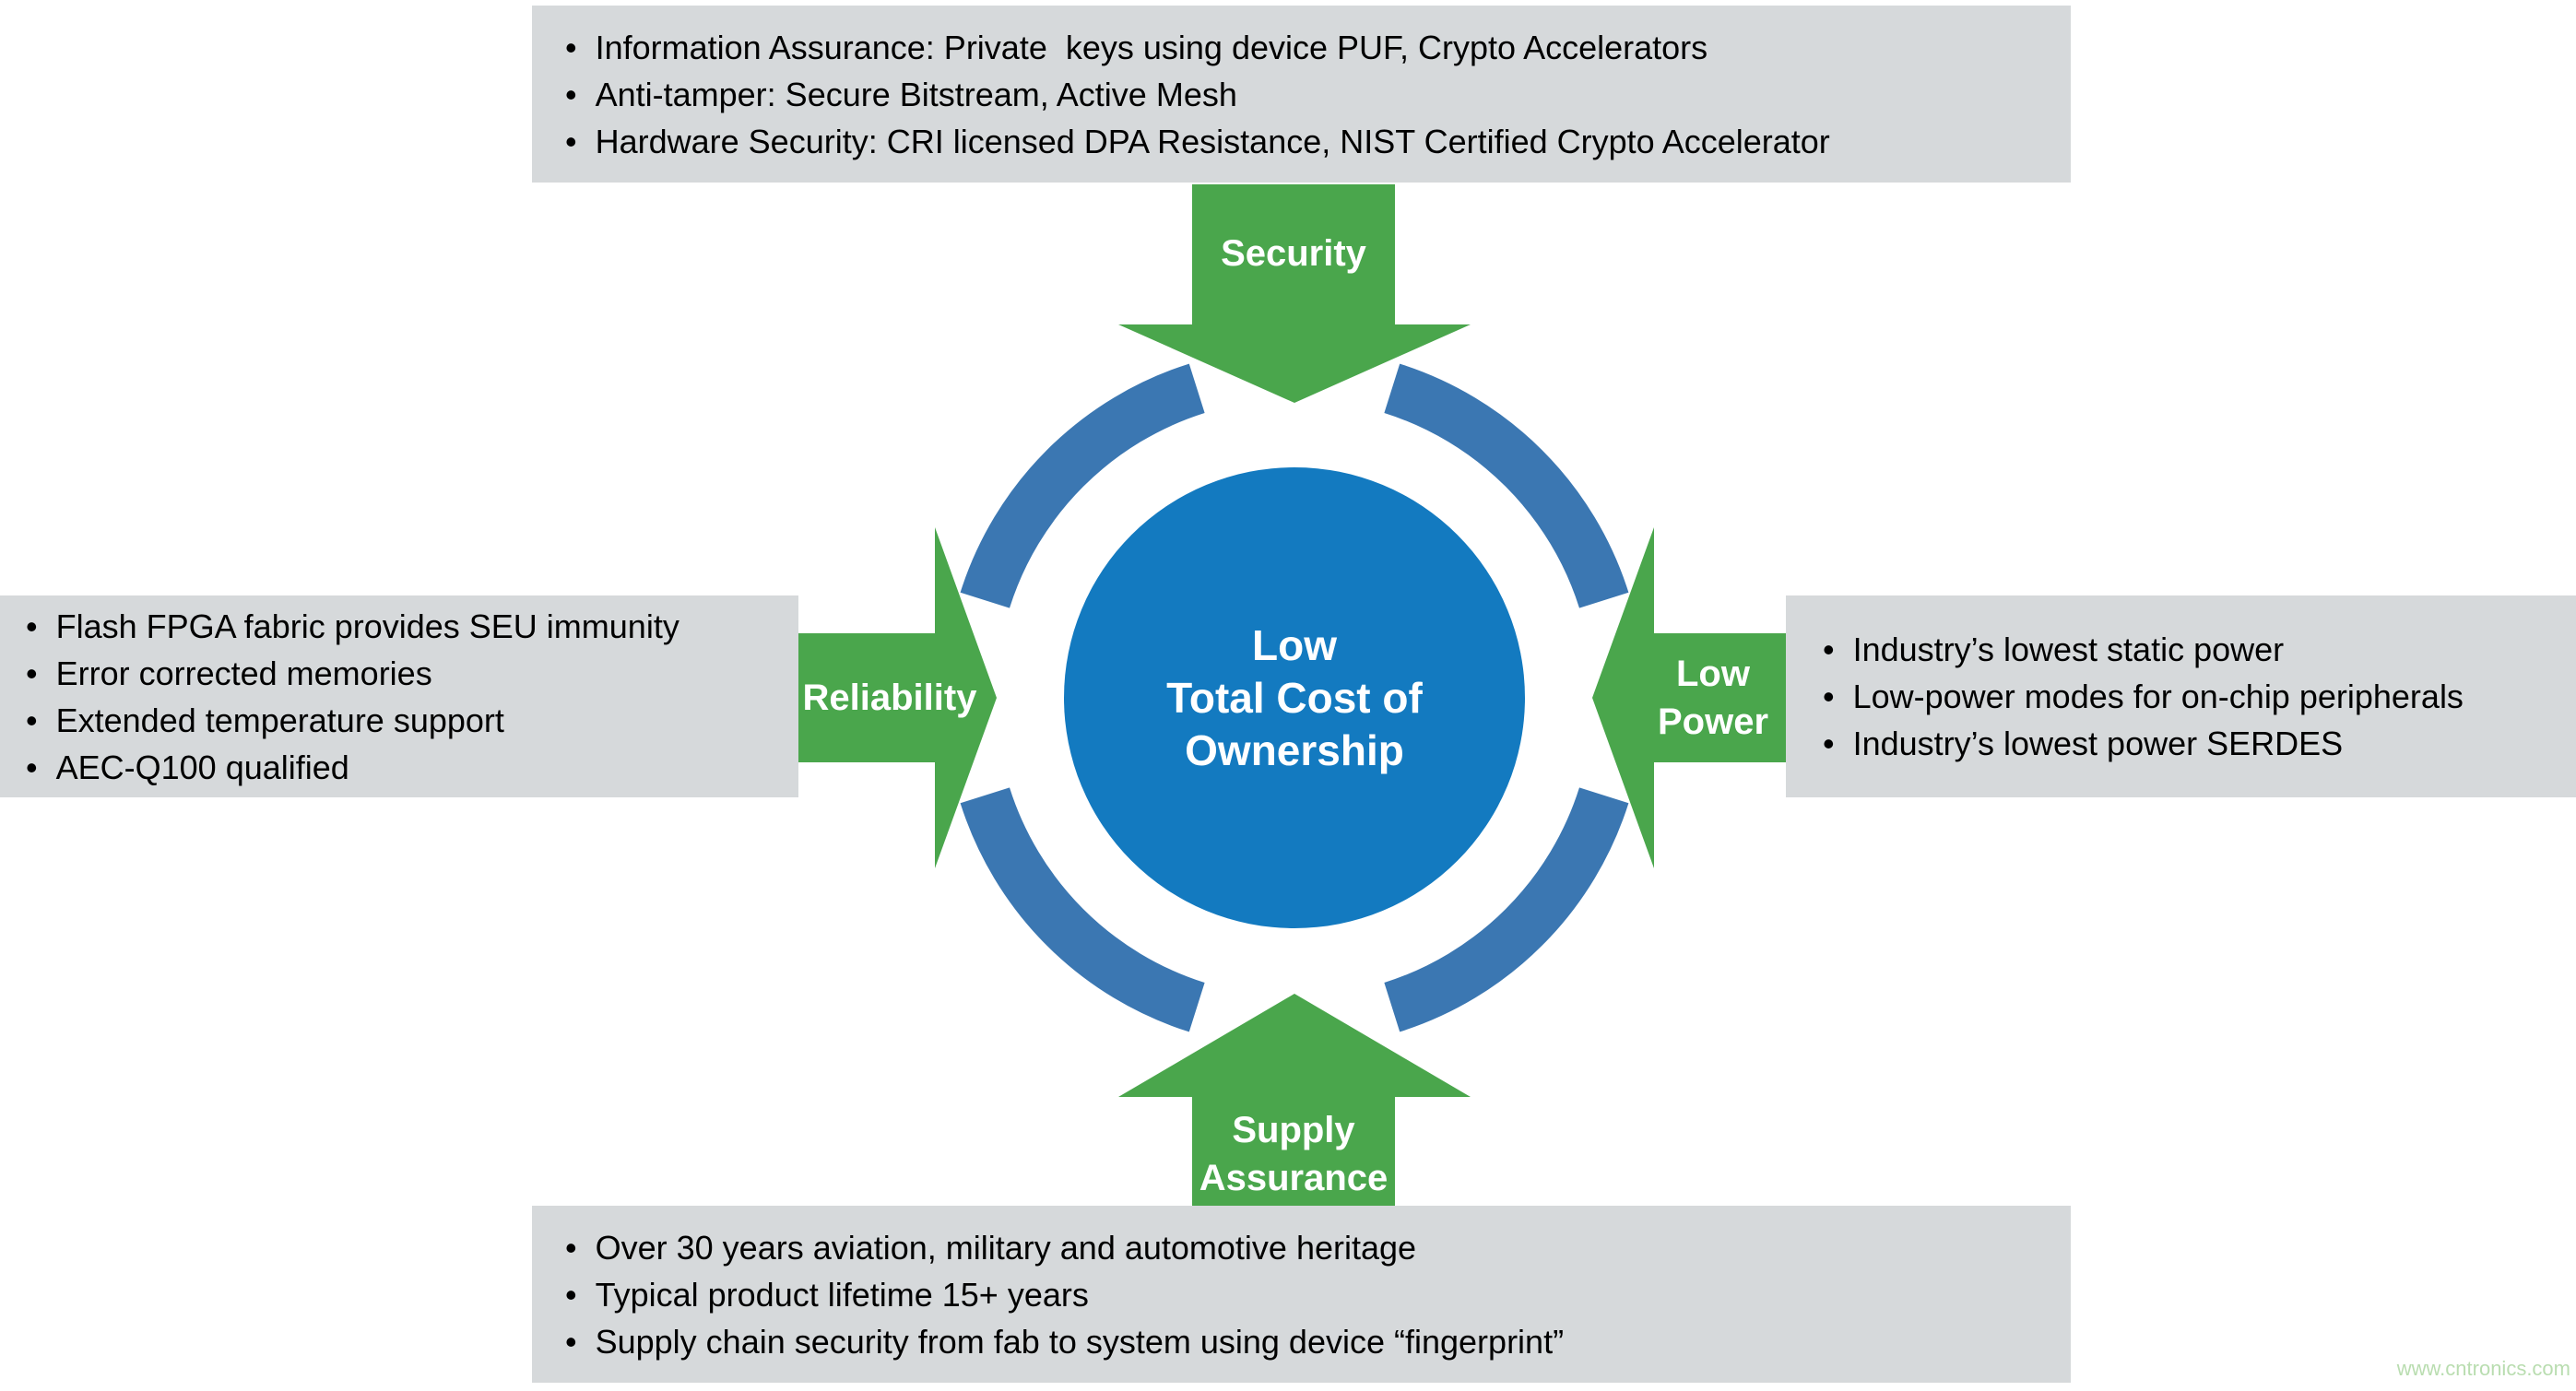 The width and height of the screenshot is (2576, 1391). I want to click on center-circle, so click(1294, 697).